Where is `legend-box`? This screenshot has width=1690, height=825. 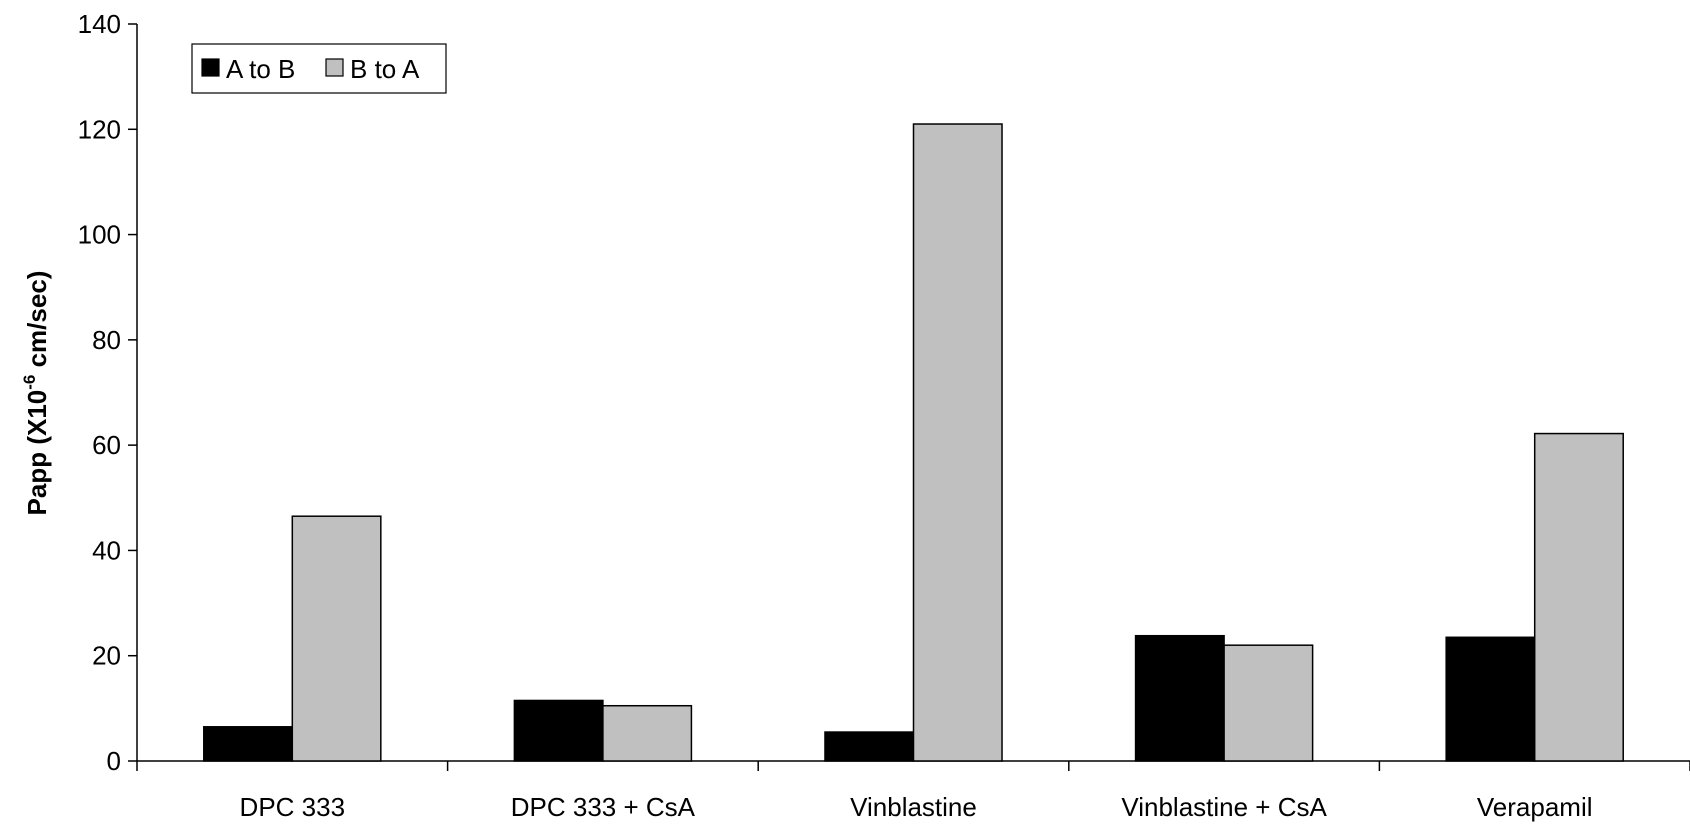
legend-box is located at coordinates (319, 68).